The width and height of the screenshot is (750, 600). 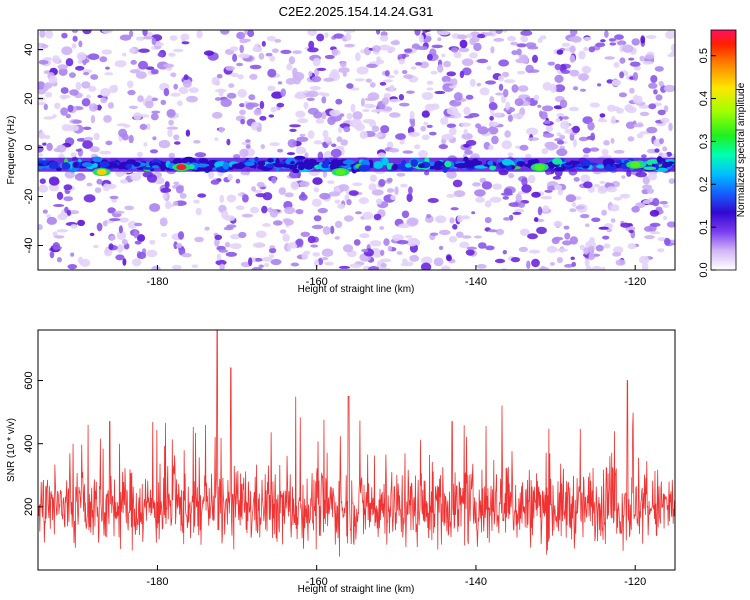 What do you see at coordinates (317, 282) in the screenshot?
I see `heatmap-xtick-label: -160` at bounding box center [317, 282].